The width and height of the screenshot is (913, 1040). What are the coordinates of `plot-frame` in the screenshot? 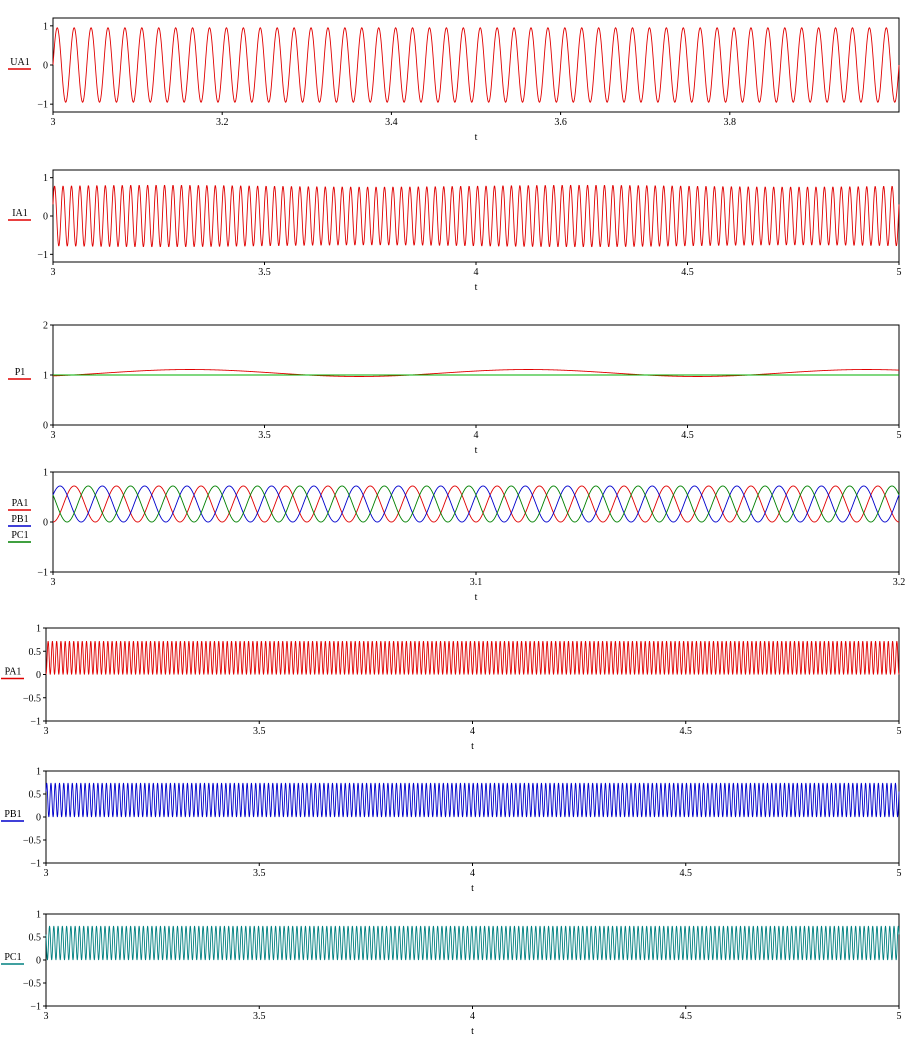 It's located at (476, 216).